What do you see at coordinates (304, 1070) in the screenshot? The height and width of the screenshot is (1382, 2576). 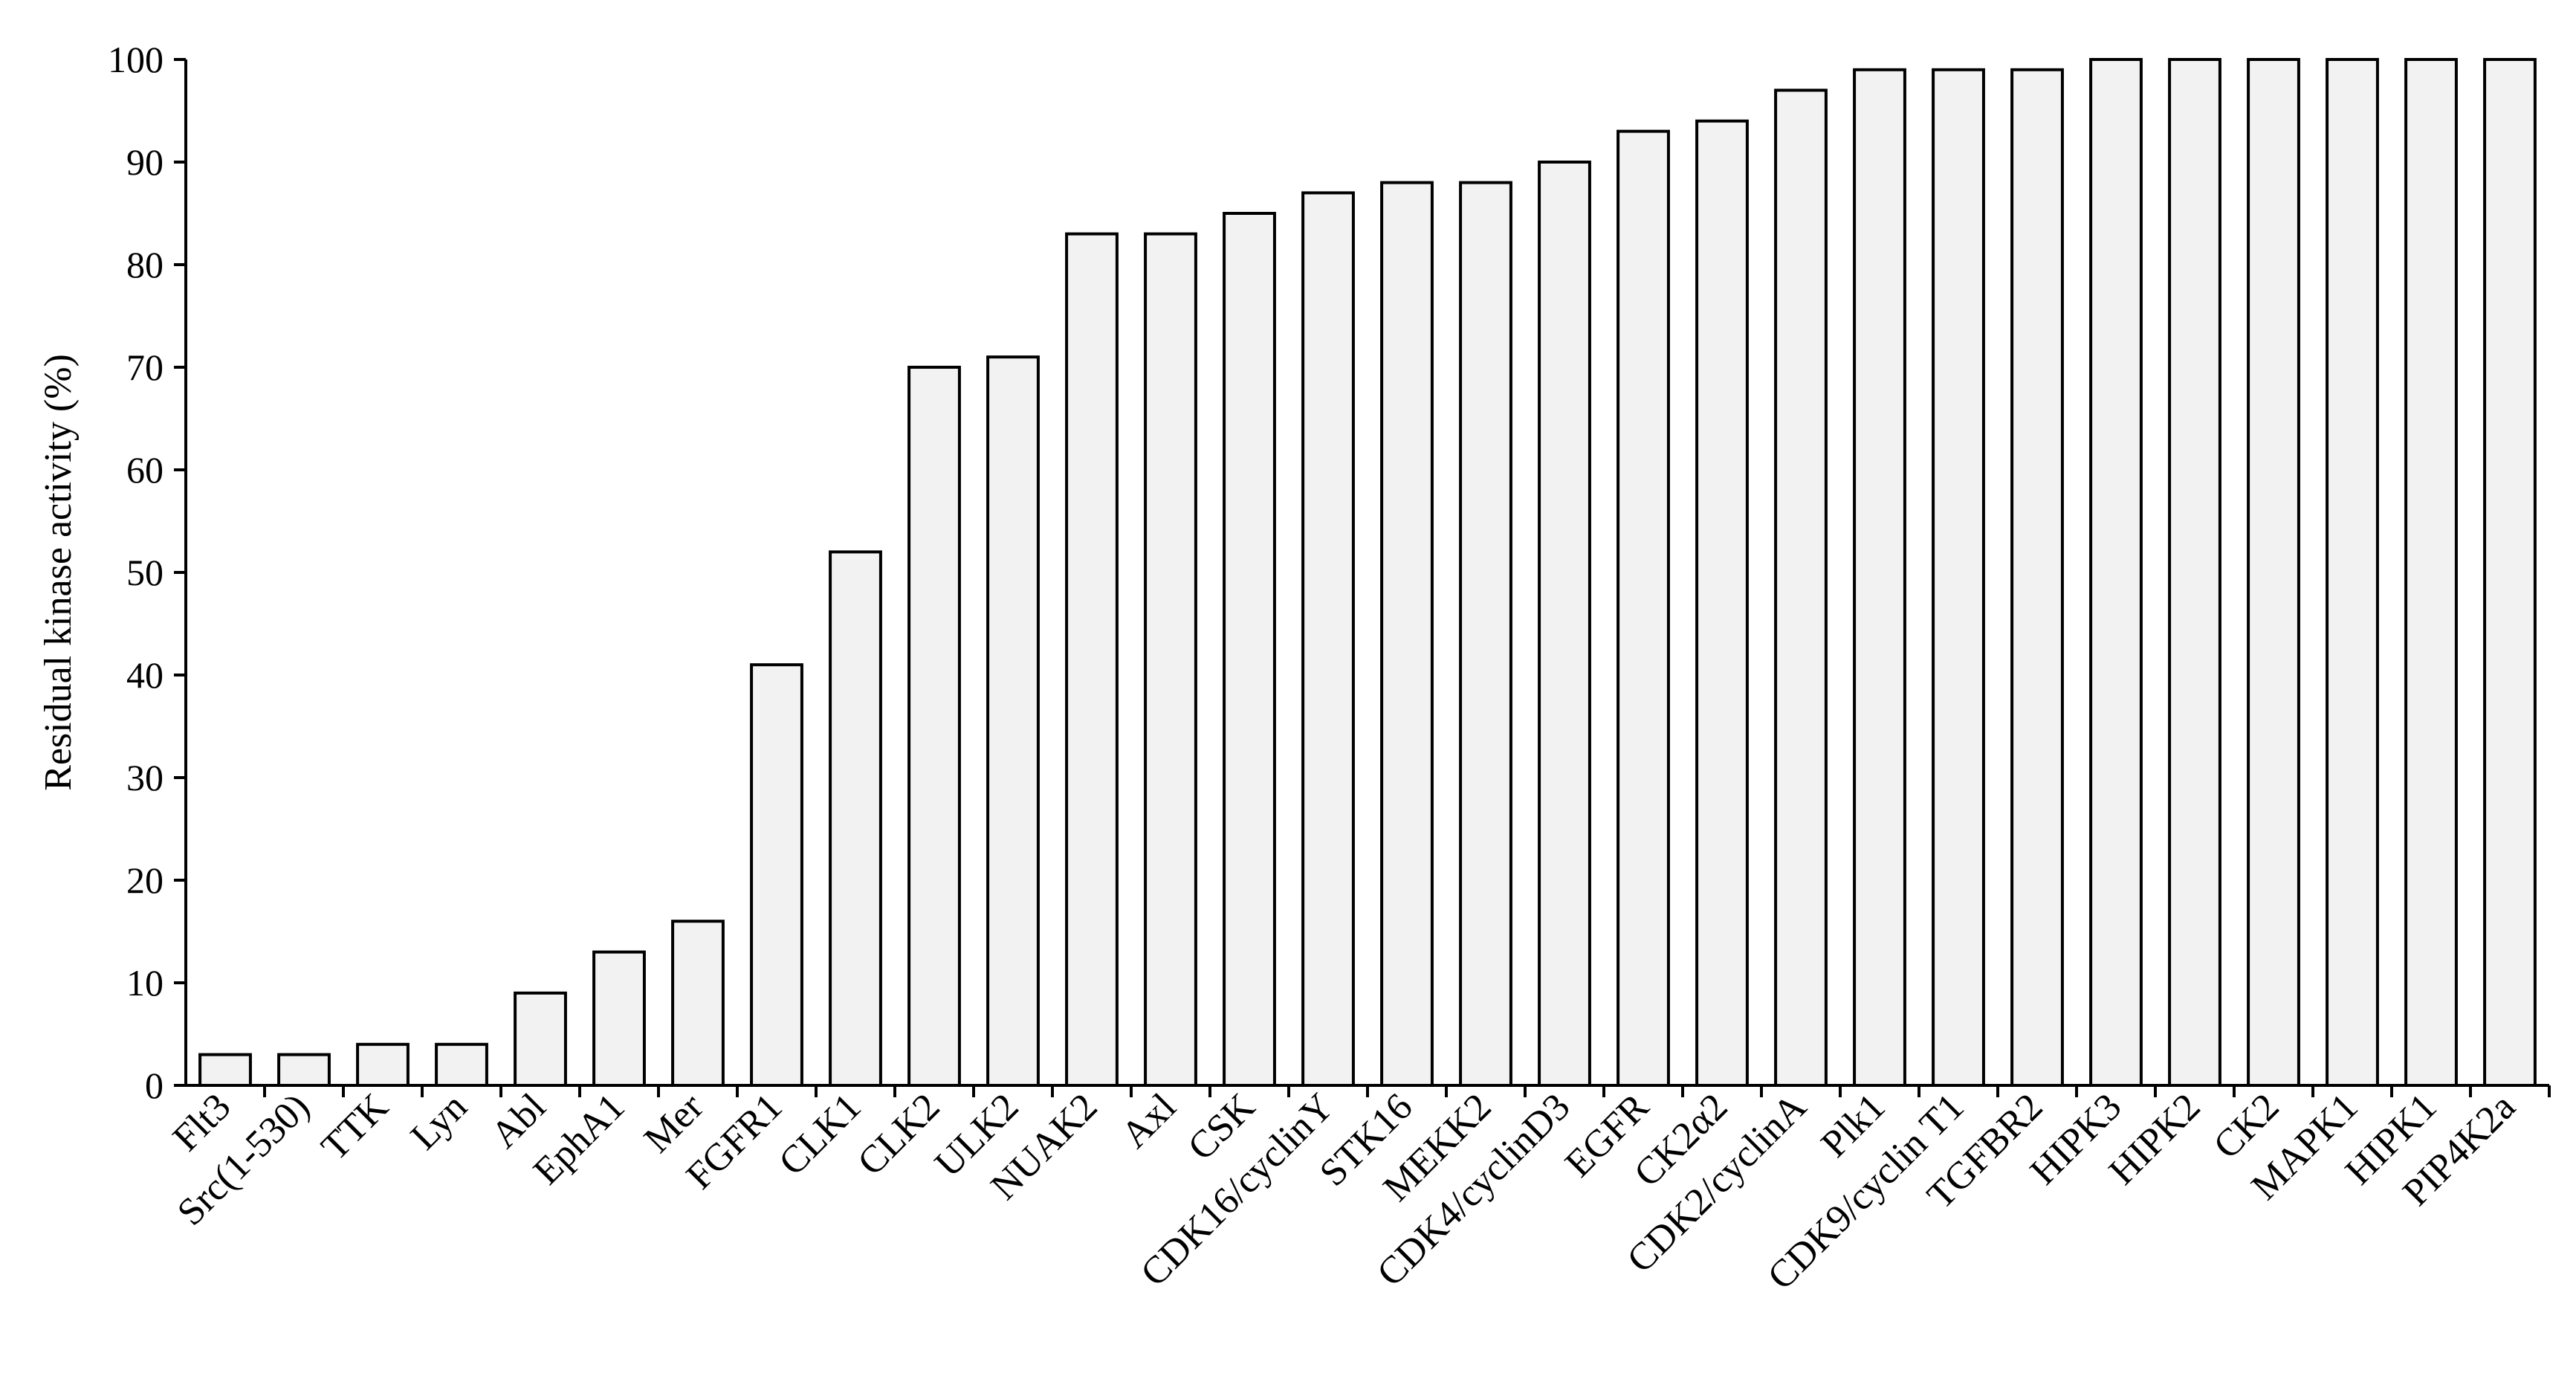 I see `bar: Src(1-530): 3` at bounding box center [304, 1070].